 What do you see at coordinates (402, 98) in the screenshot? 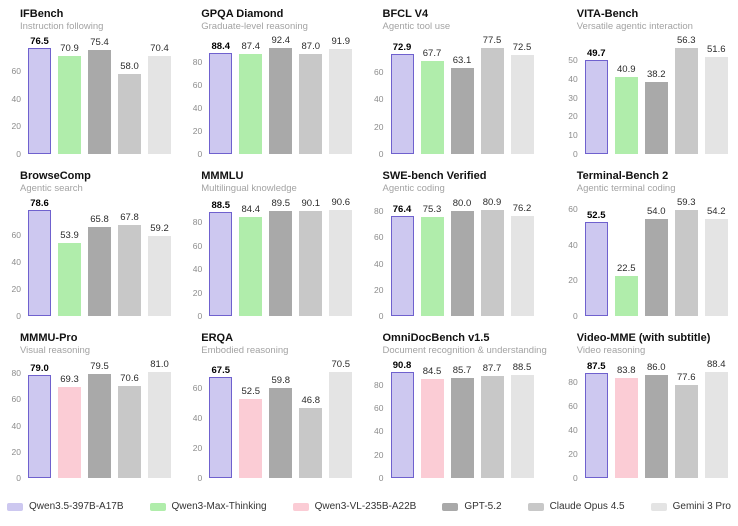
I see `bar-qwen3-5-397b-a17b: 72.9` at bounding box center [402, 98].